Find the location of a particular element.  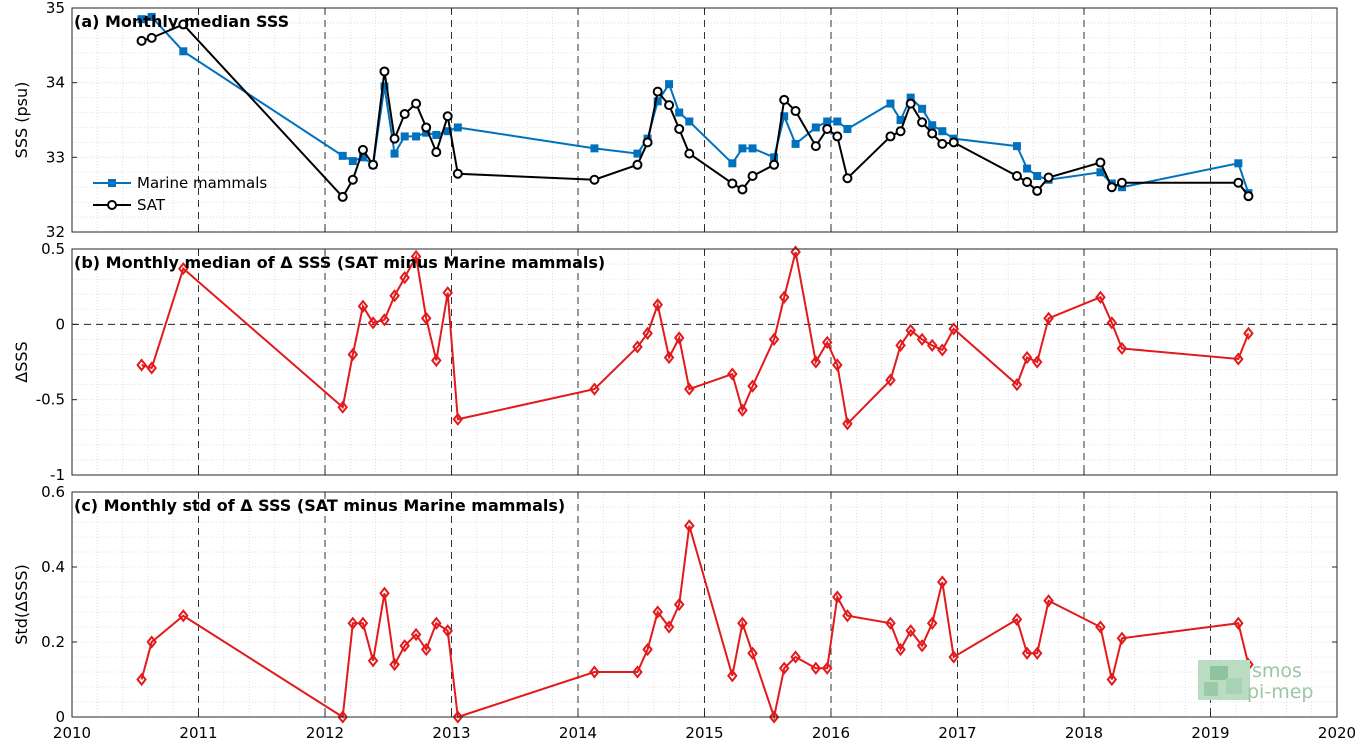

logo-text-smos: smos is located at coordinates (1277, 671).